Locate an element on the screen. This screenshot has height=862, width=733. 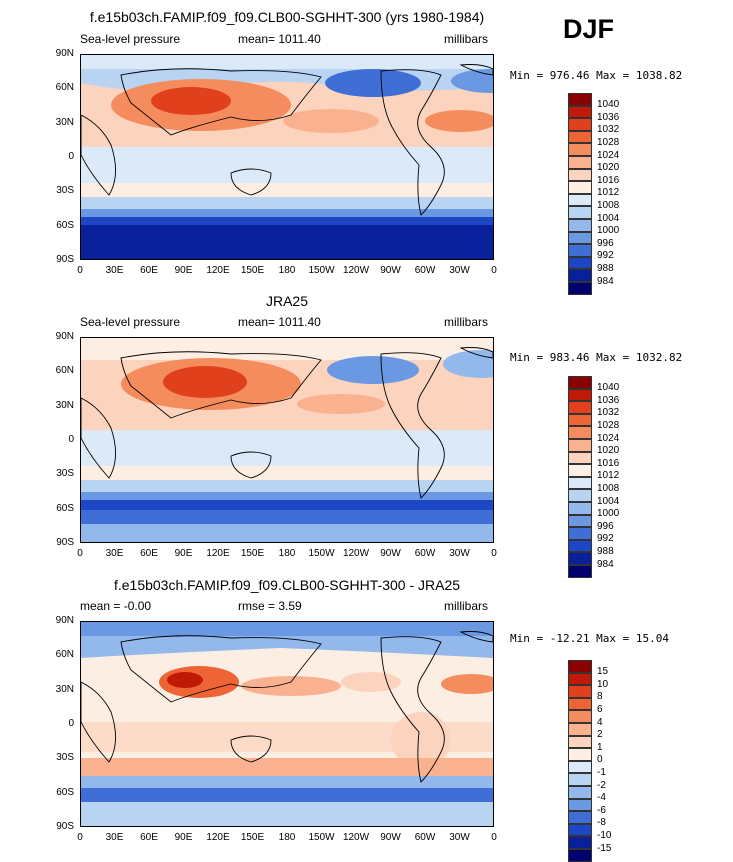
panel-1-center-label: mean= 1011.40 is located at coordinates (279, 39).